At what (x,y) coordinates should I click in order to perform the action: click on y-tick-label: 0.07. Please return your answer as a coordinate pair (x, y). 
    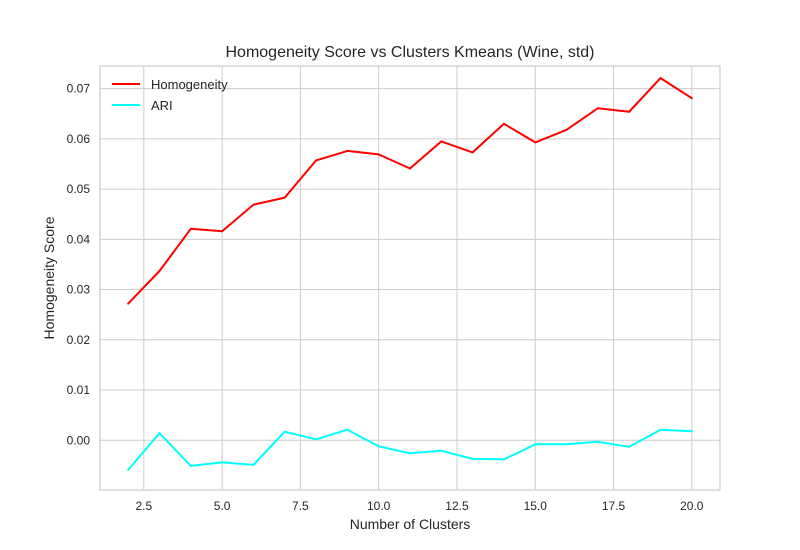
    Looking at the image, I should click on (79, 89).